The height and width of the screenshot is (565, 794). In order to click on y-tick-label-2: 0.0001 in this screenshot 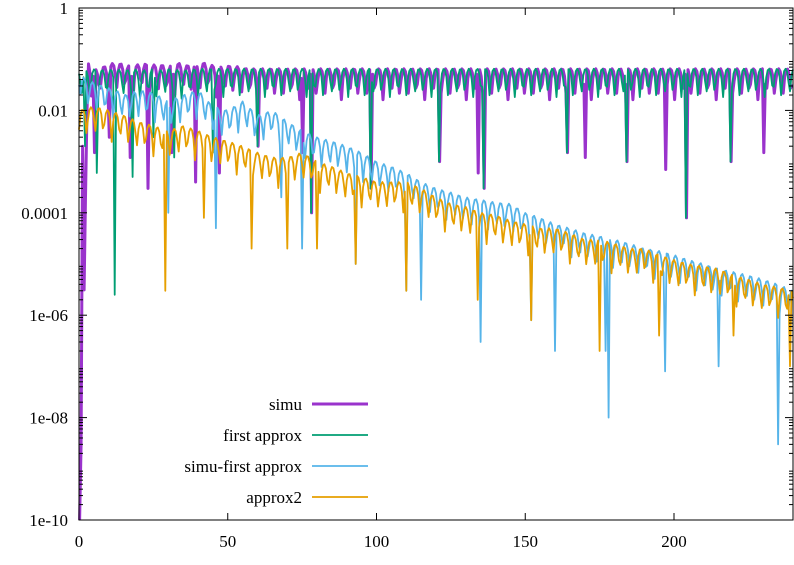, I will do `click(44, 213)`.